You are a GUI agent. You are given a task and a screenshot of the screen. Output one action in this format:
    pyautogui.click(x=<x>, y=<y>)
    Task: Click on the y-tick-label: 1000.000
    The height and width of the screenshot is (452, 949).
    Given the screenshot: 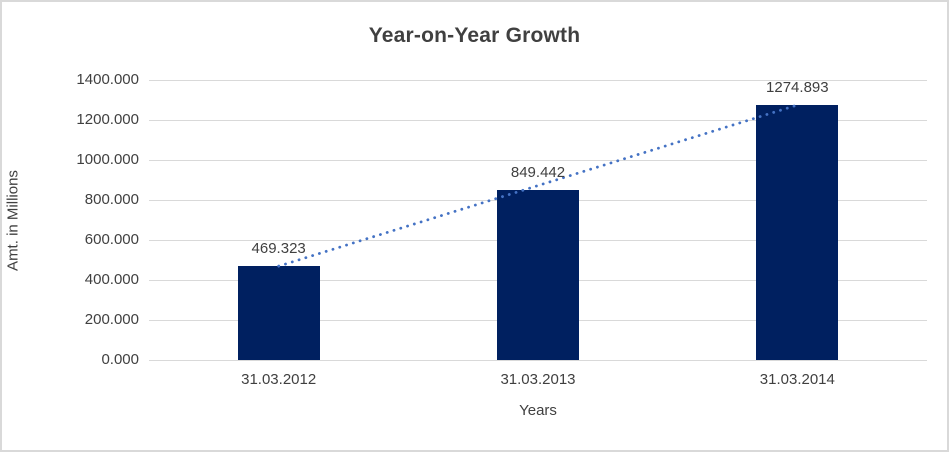 What is the action you would take?
    pyautogui.click(x=107, y=159)
    